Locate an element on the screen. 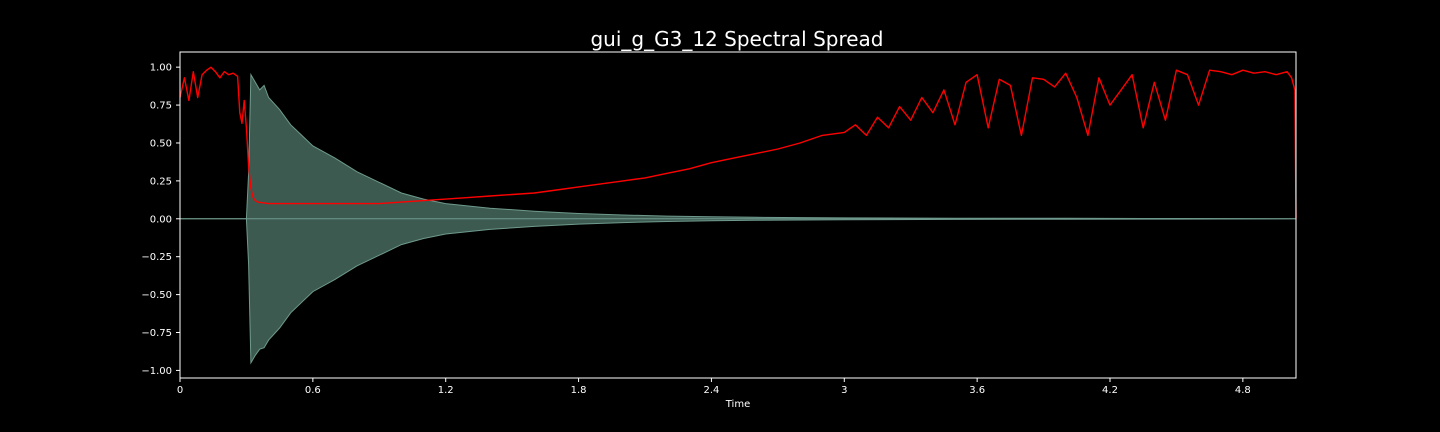  x-tick-label: 0 is located at coordinates (180, 390).